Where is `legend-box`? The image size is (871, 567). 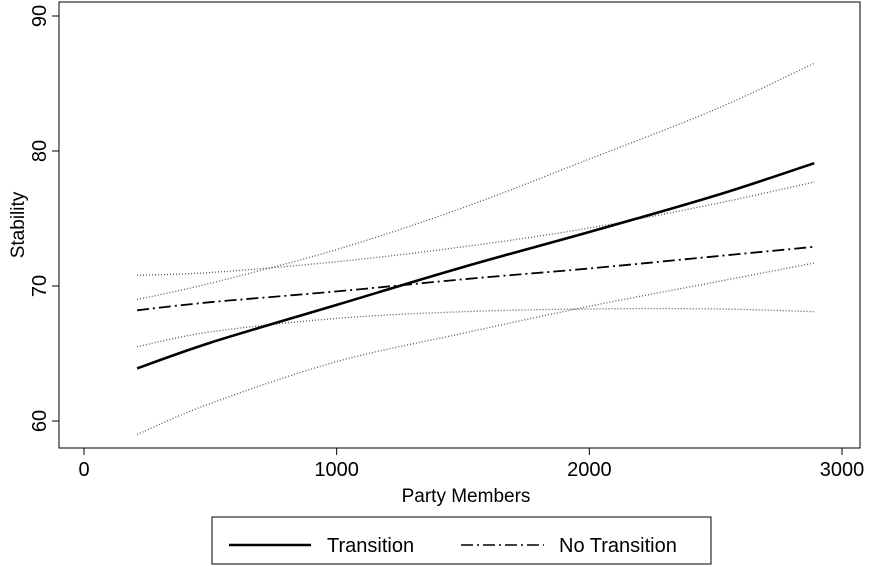
legend-box is located at coordinates (461, 540).